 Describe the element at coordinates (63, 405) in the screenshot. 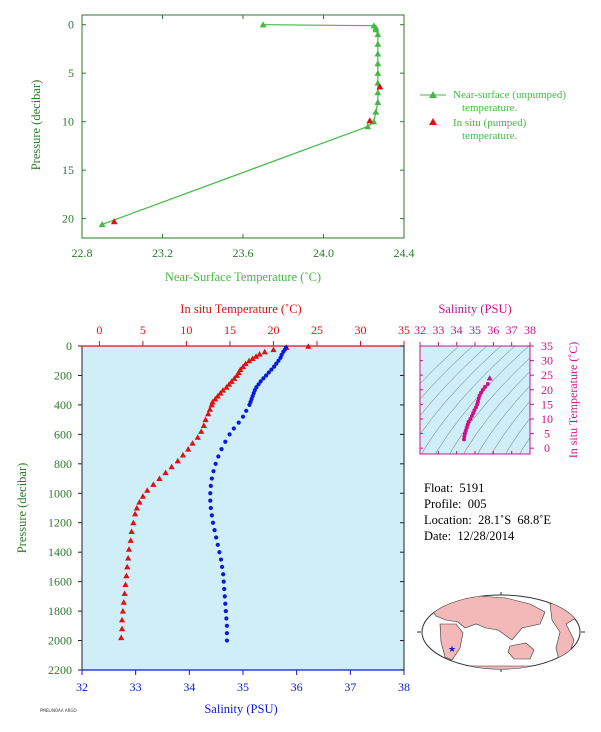

I see `pressure-tick-label: 400` at that location.